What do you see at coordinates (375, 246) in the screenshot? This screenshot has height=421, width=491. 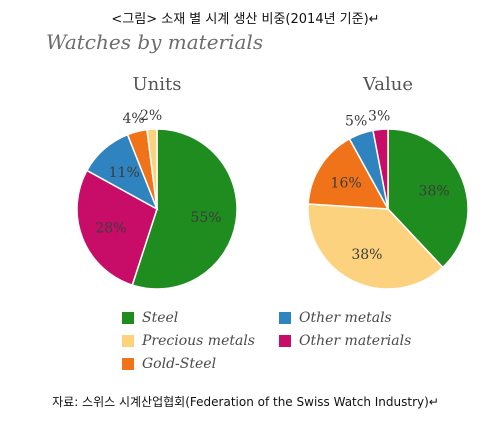 I see `pie-value-slice-precious-metals` at bounding box center [375, 246].